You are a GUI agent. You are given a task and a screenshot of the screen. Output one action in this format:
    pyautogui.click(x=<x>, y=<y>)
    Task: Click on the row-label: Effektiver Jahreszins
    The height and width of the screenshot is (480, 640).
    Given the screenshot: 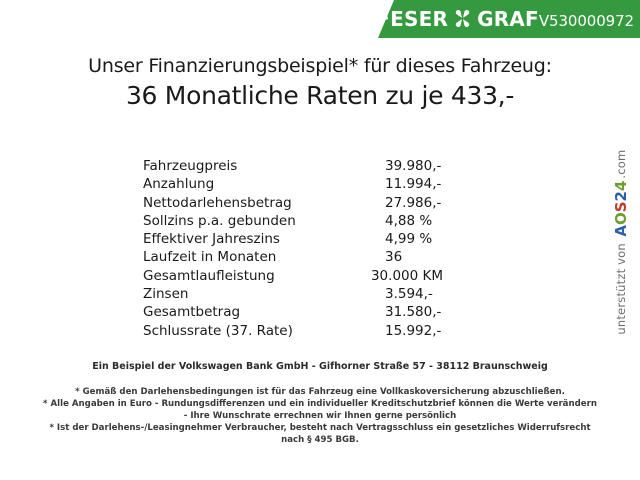 What is the action you would take?
    pyautogui.click(x=211, y=239)
    